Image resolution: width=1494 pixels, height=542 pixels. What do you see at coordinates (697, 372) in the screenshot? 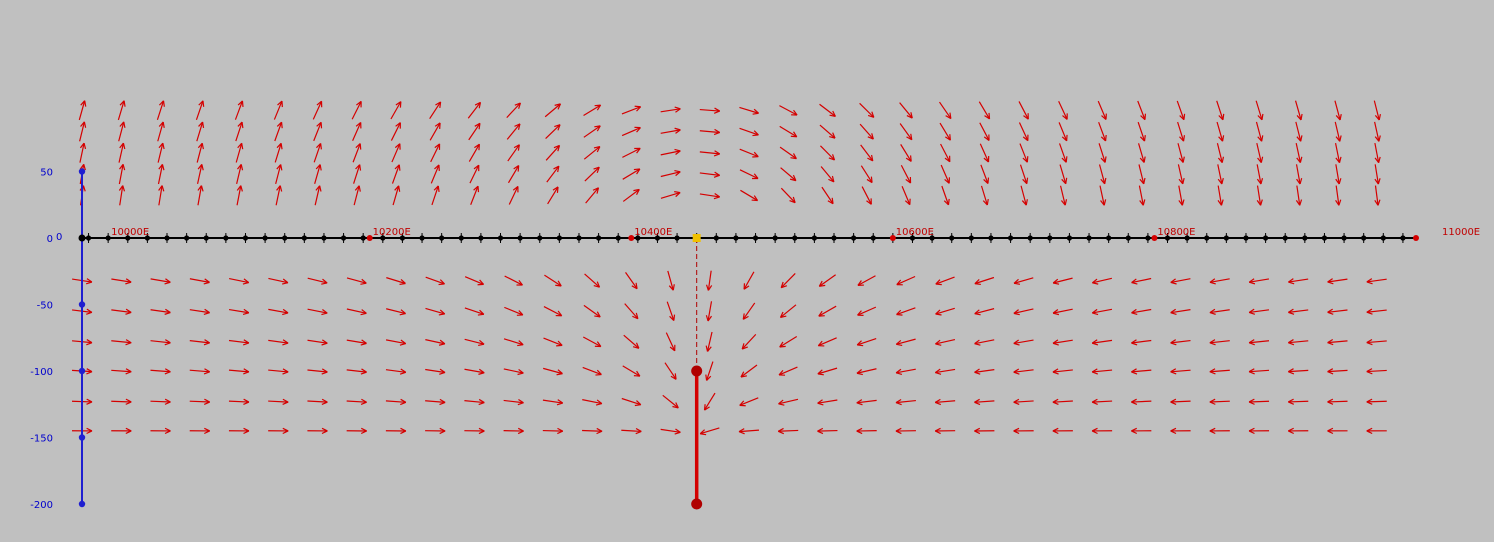
I see `source-layer` at bounding box center [697, 372].